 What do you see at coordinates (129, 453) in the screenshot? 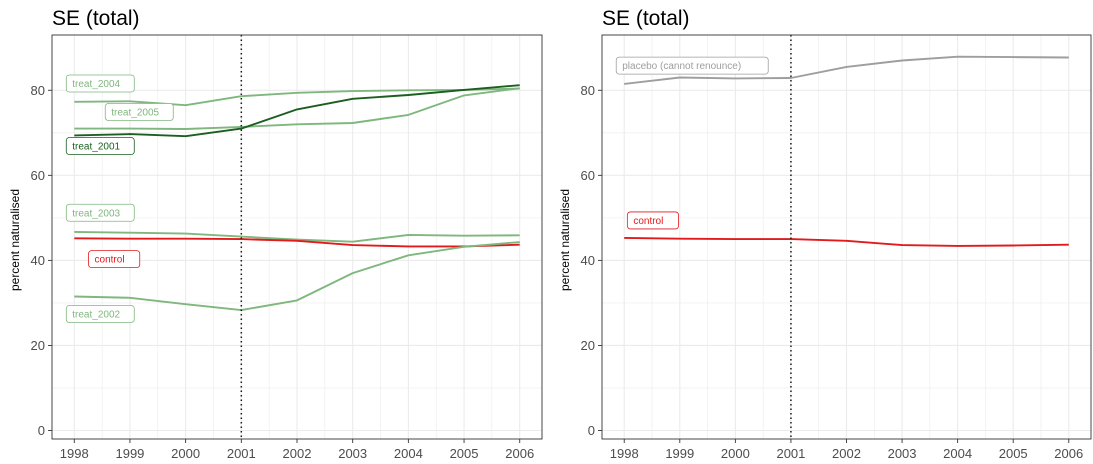
I see `left-x-tick-label: 1999` at bounding box center [129, 453].